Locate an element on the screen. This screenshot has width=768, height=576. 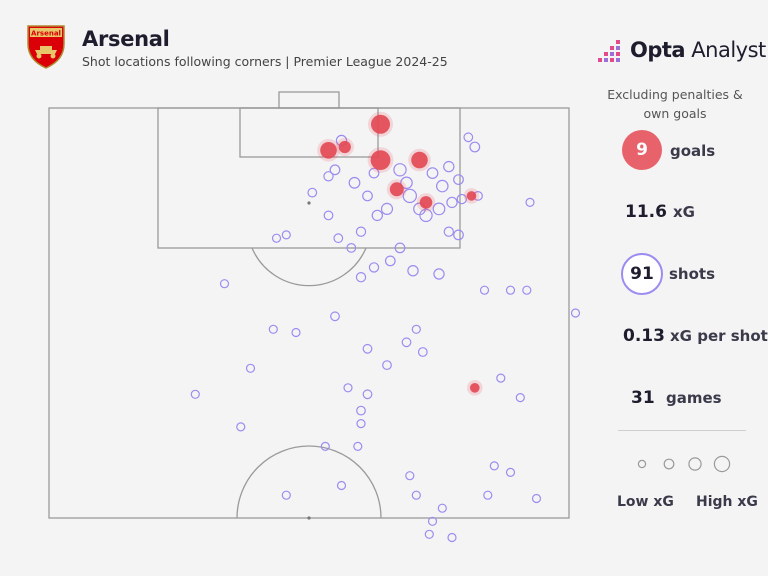
stats-divider is located at coordinates (682, 430).